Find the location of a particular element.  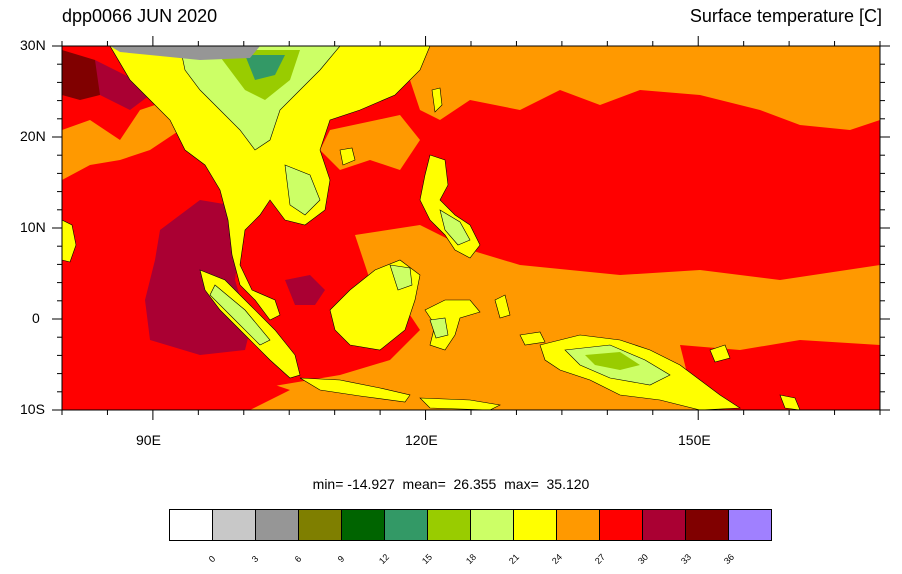

lat-label-30n: 30N is located at coordinates (33, 45).